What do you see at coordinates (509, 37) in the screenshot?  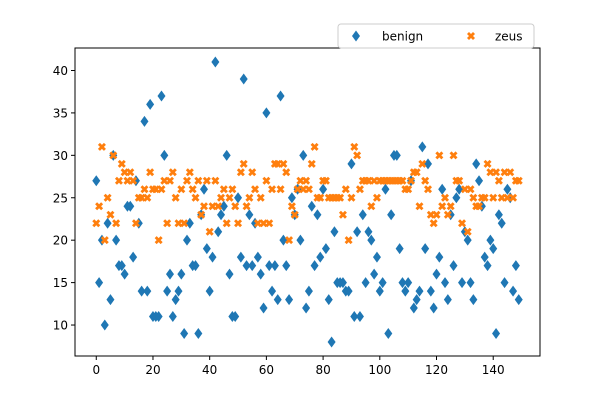 I see `legend-zeus-label: zeus` at bounding box center [509, 37].